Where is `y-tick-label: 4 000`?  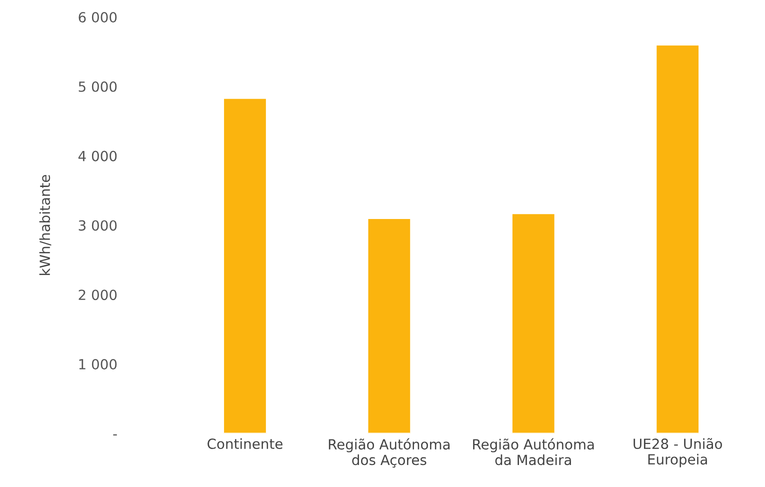
y-tick-label: 4 000 is located at coordinates (97, 156).